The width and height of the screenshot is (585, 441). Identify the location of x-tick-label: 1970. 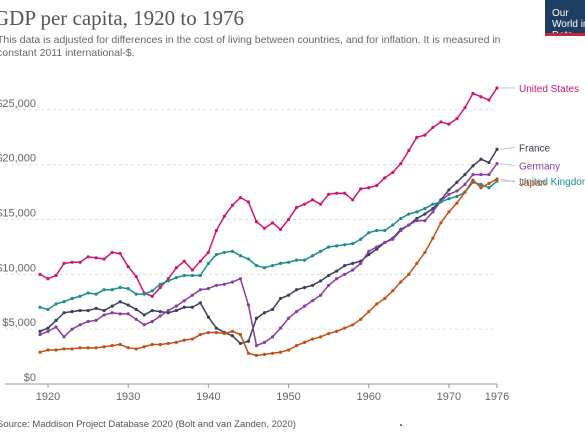
(449, 397).